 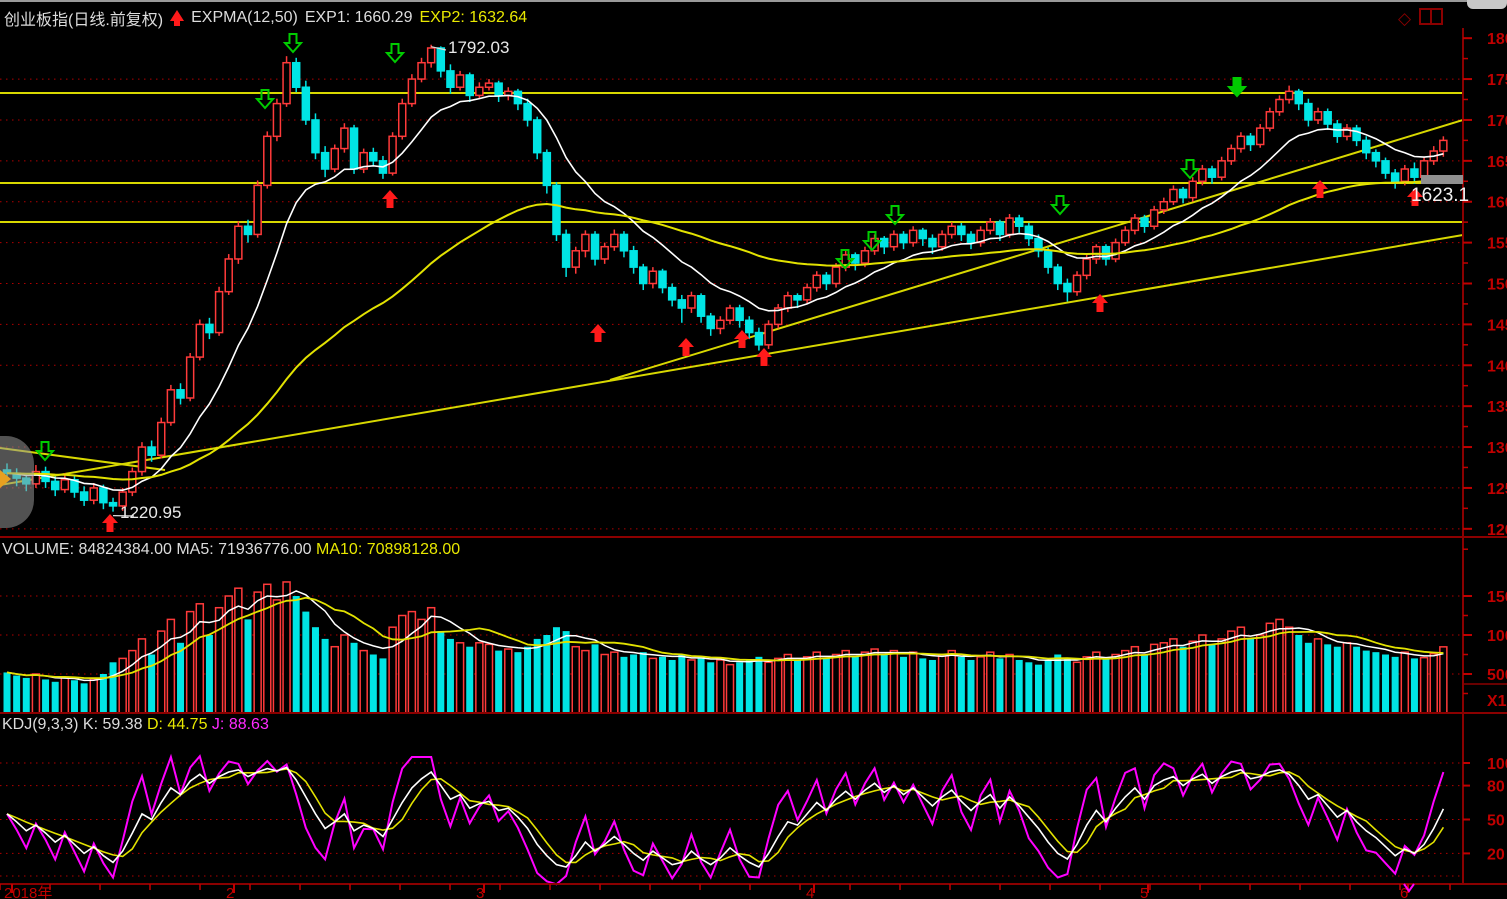 What do you see at coordinates (731, 647) in the screenshot?
I see `volume-panel` at bounding box center [731, 647].